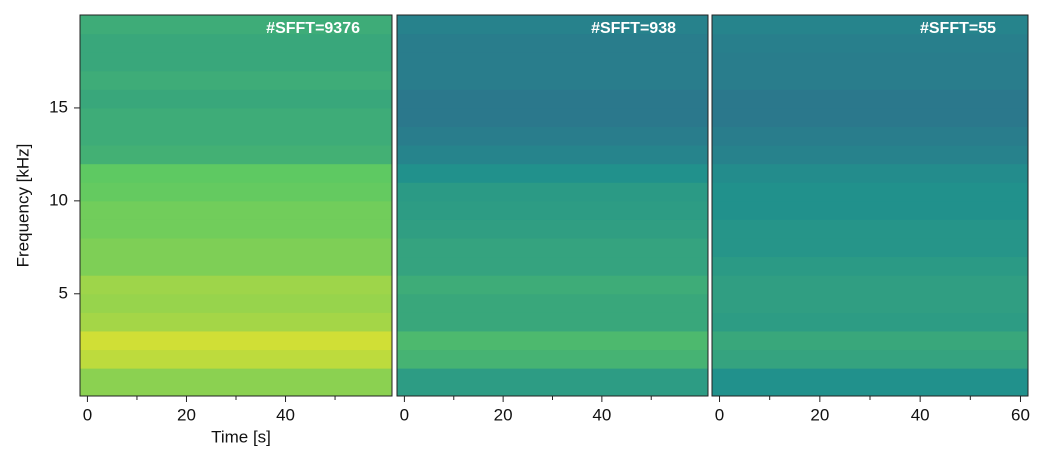  I want to click on x-tick-label: 60, so click(1020, 414).